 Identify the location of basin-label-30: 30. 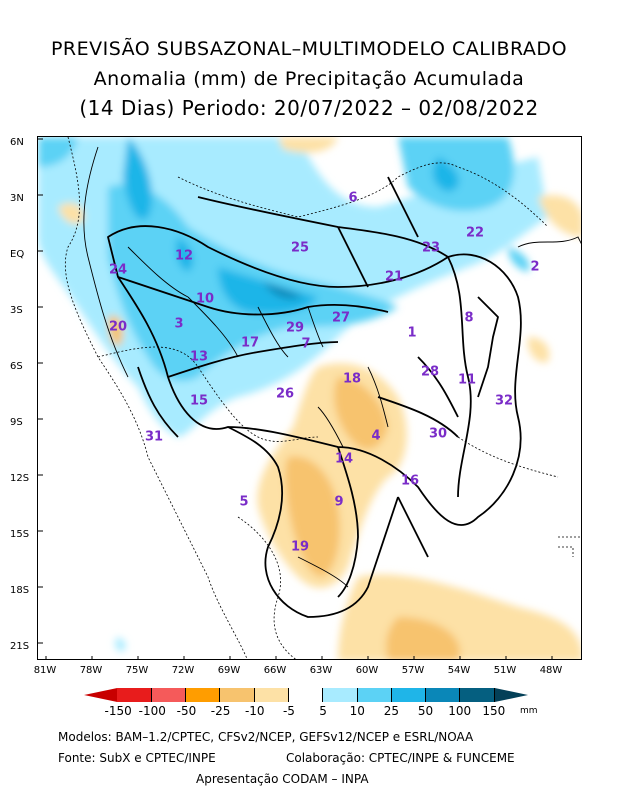
(438, 434).